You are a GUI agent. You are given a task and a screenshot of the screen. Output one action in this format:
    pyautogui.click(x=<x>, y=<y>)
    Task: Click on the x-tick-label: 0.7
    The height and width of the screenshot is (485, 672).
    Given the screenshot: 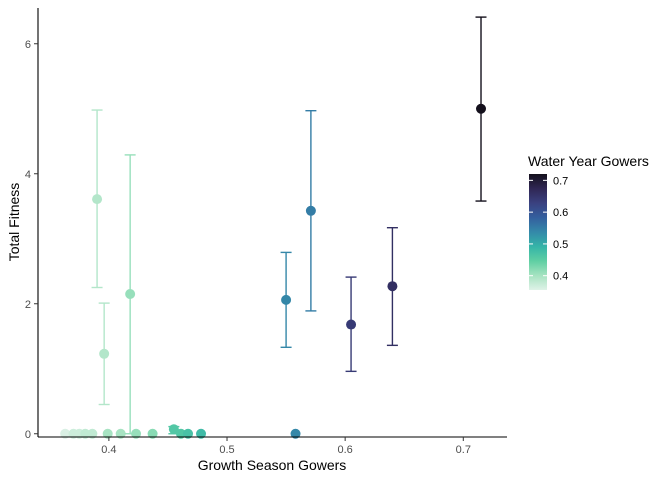 What is the action you would take?
    pyautogui.click(x=463, y=450)
    